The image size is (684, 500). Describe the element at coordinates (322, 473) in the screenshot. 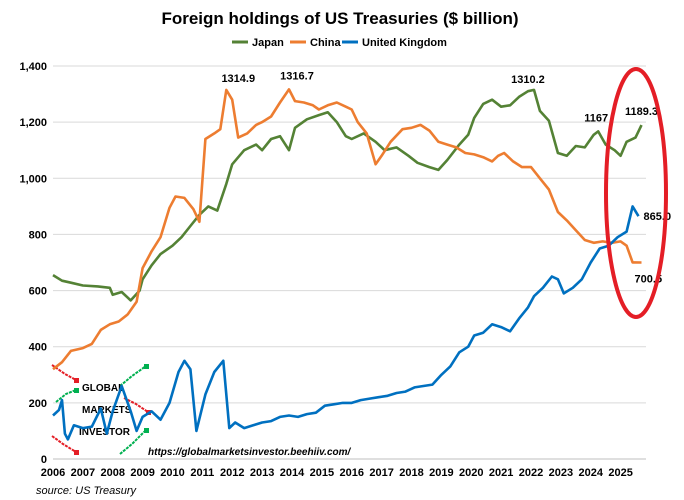

I see `x-tick-label: 2015` at that location.